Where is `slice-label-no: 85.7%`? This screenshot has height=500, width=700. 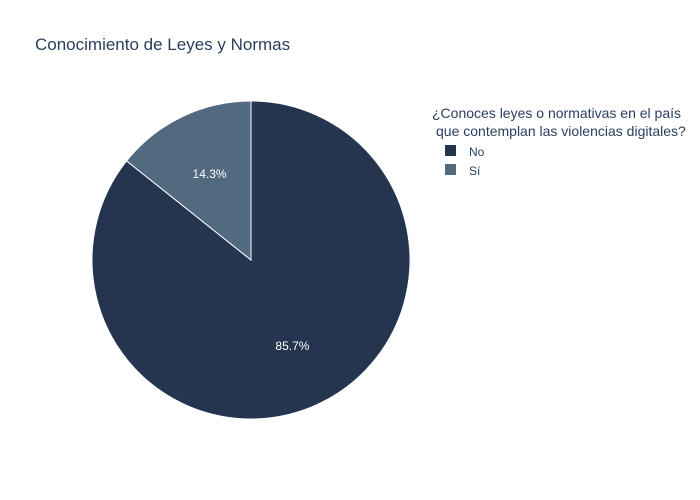 slice-label-no: 85.7% is located at coordinates (292, 346).